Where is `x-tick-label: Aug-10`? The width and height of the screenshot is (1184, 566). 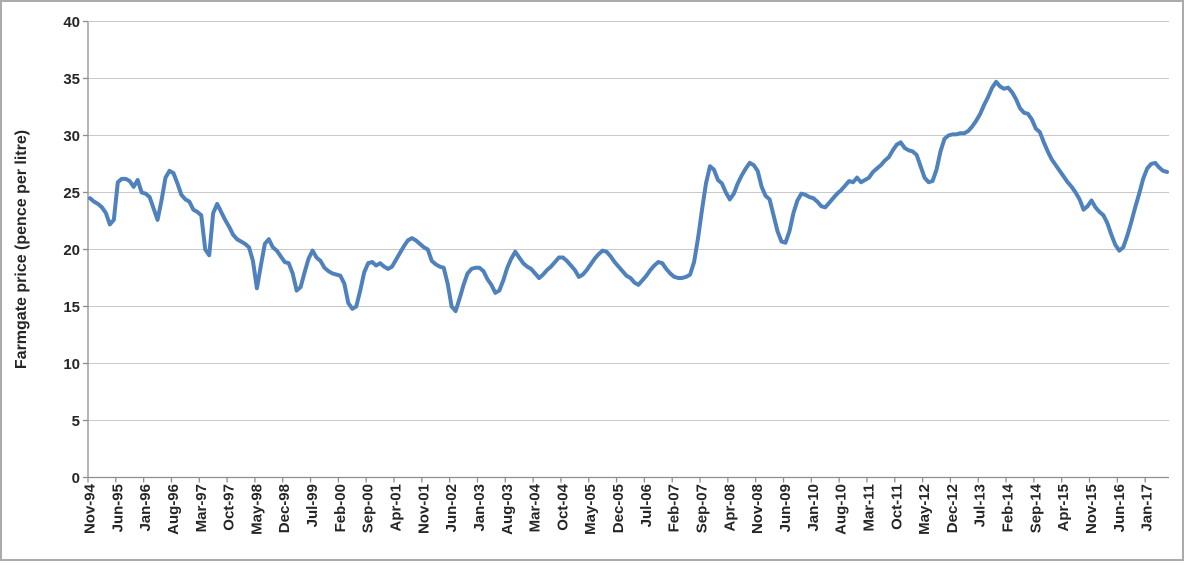 x-tick-label: Aug-10 is located at coordinates (841, 509).